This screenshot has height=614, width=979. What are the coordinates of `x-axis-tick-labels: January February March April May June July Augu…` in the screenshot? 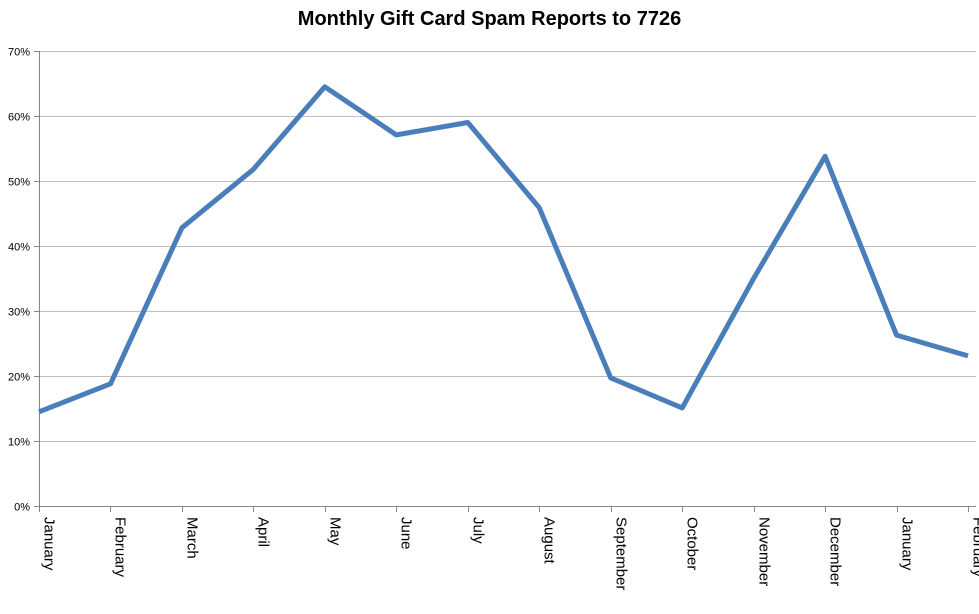 It's located at (510, 553).